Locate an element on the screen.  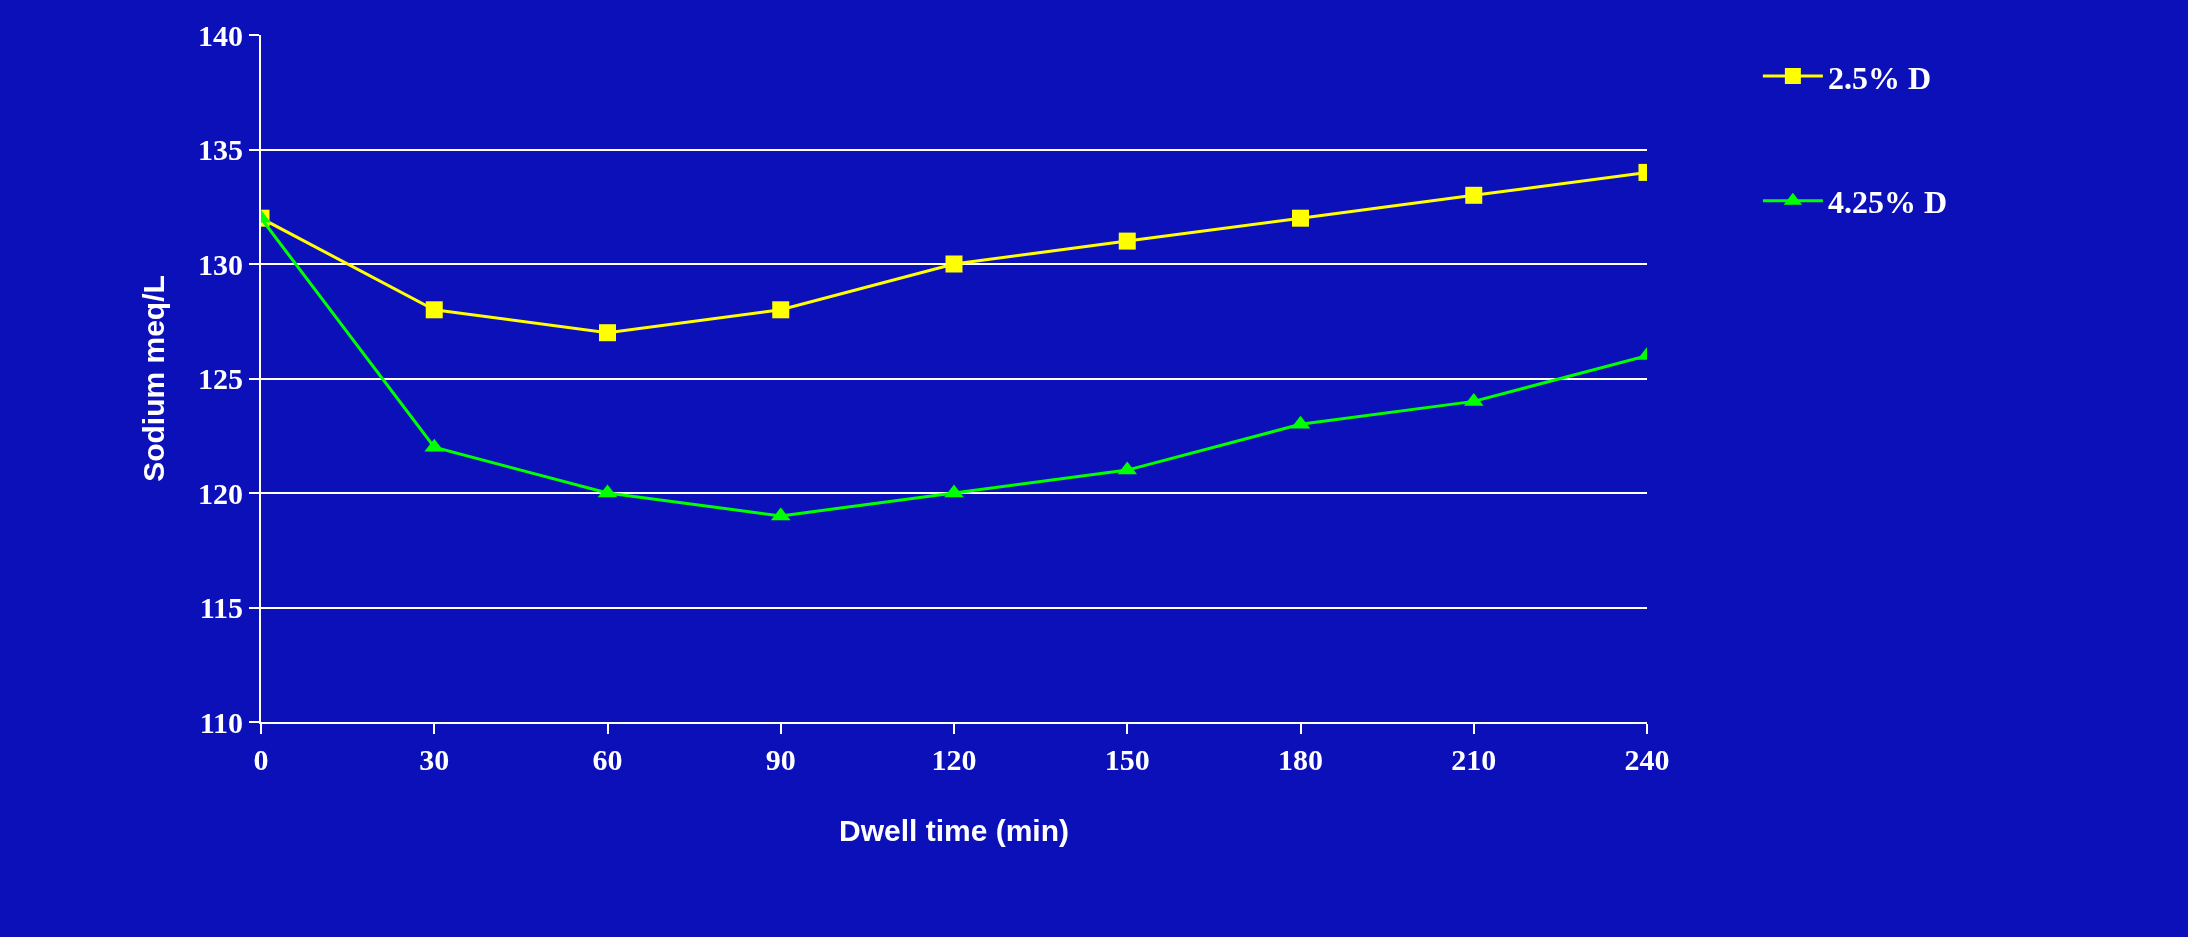
y-tick-label: 120 is located at coordinates (220, 493).